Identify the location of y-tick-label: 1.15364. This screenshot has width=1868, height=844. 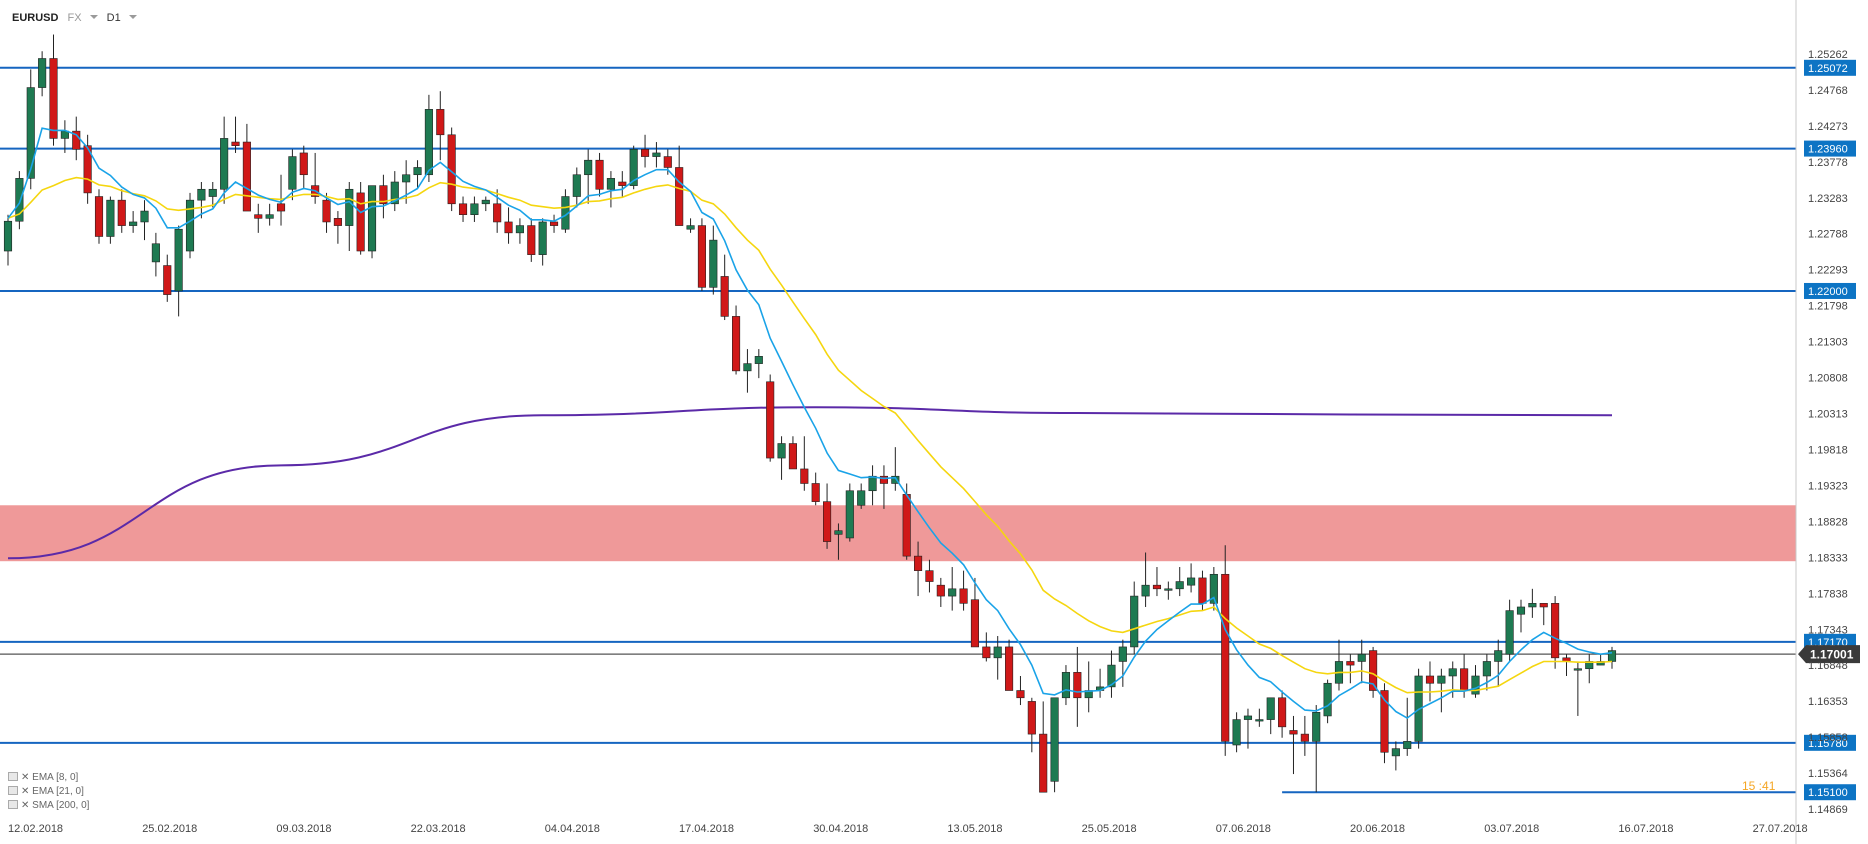
(1828, 774).